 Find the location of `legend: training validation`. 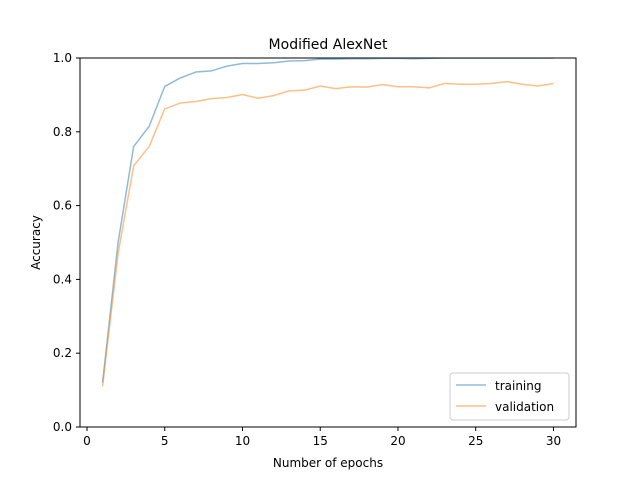

legend: training validation is located at coordinates (509, 396).